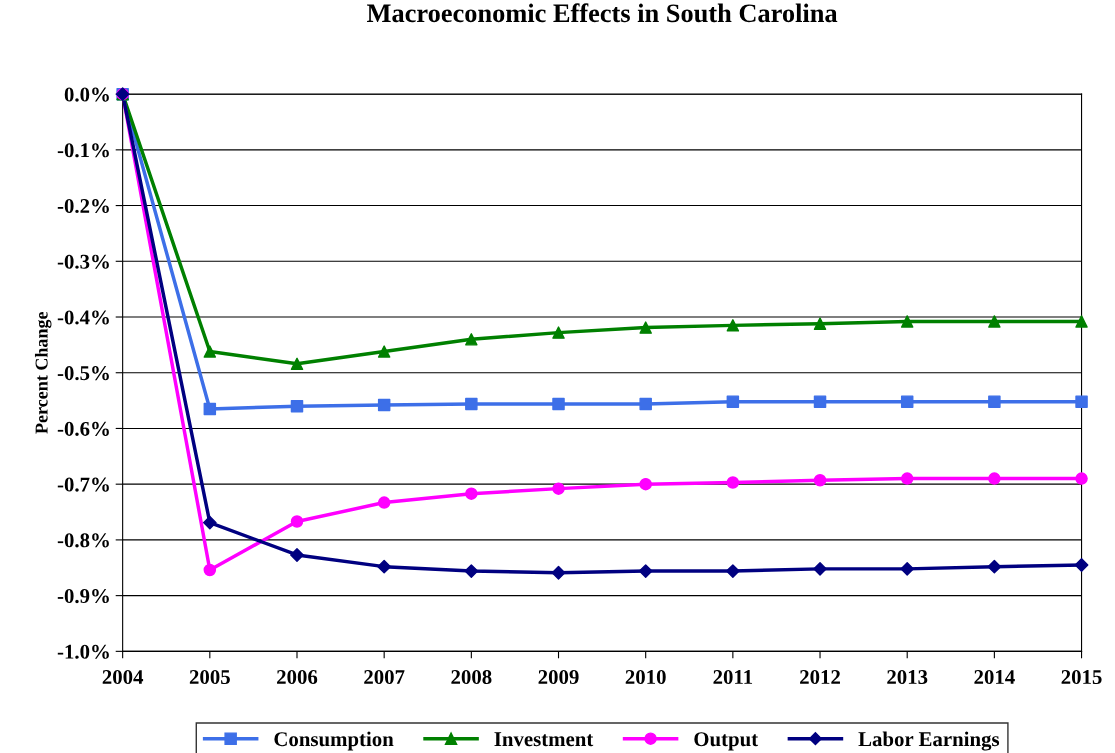  I want to click on y-tick-label: -0.8%, so click(83, 540).